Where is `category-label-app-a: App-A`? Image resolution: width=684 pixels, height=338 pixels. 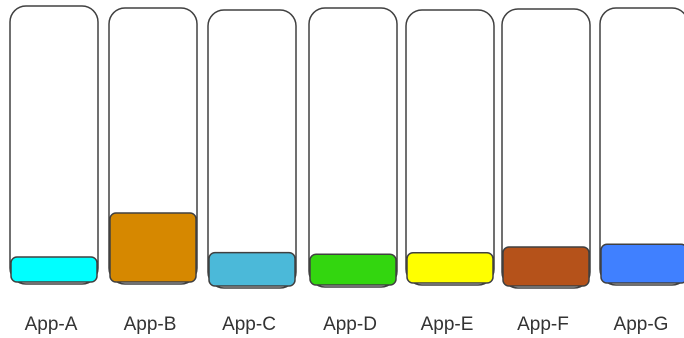 category-label-app-a: App-A is located at coordinates (51, 324).